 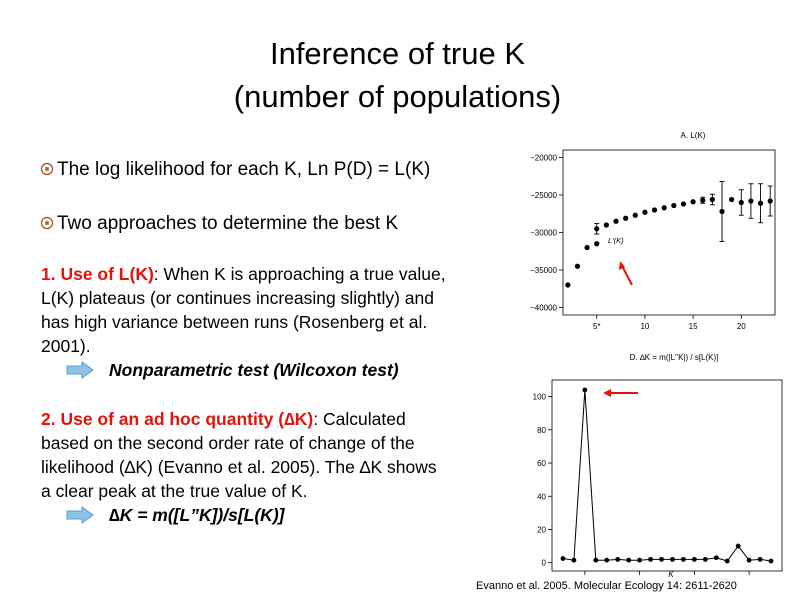 I want to click on slide-title-line1: Inference of true K, so click(x=397, y=53).